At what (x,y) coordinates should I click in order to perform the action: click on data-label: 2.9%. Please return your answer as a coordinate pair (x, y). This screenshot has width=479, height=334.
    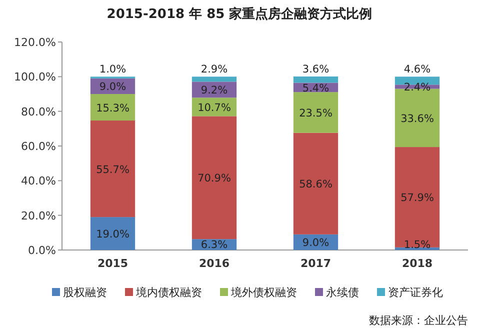
    Looking at the image, I should click on (214, 70).